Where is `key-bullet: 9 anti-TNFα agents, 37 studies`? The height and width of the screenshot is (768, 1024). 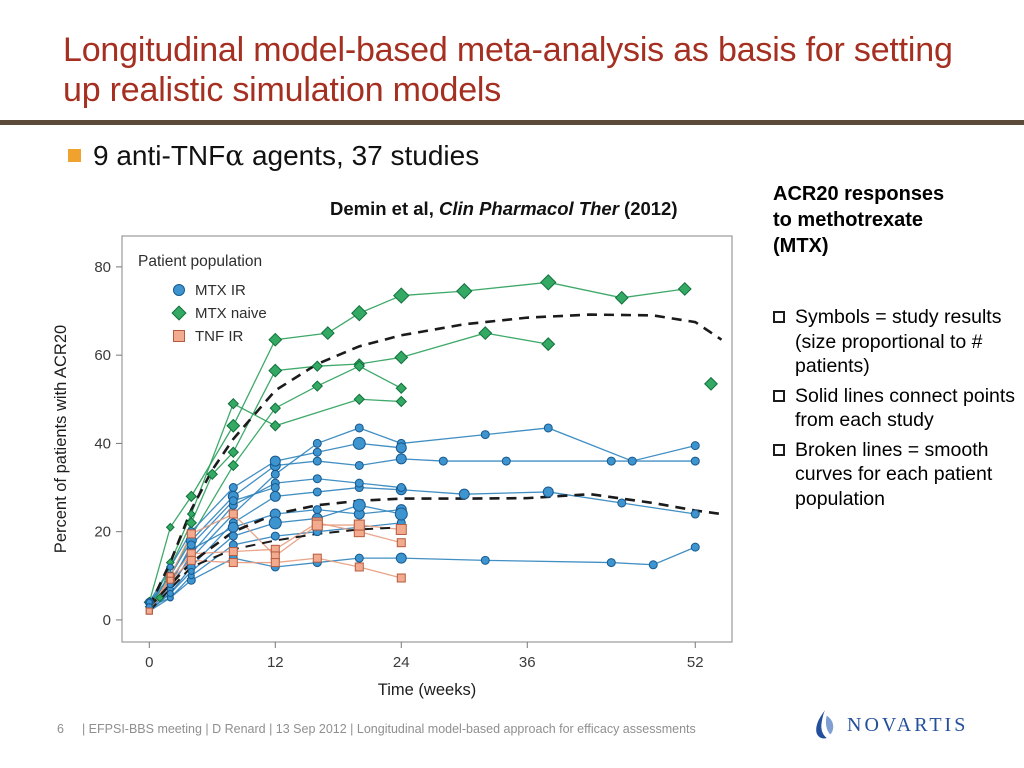 key-bullet: 9 anti-TNFα agents, 37 studies is located at coordinates (273, 155).